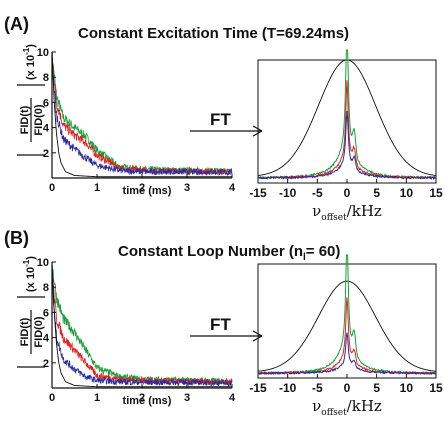  I want to click on ylabel-a: FID(t) FID(0) (x 10-1), so click(31, 100).